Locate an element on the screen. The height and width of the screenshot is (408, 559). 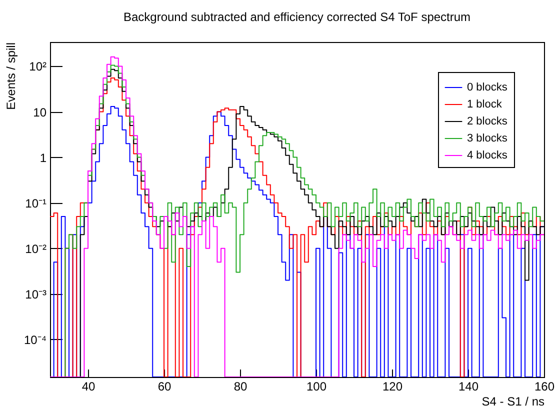
chart-title: Background subtracted and efficiency corrected S4 ToF spectrum is located at coordinates (297, 17).